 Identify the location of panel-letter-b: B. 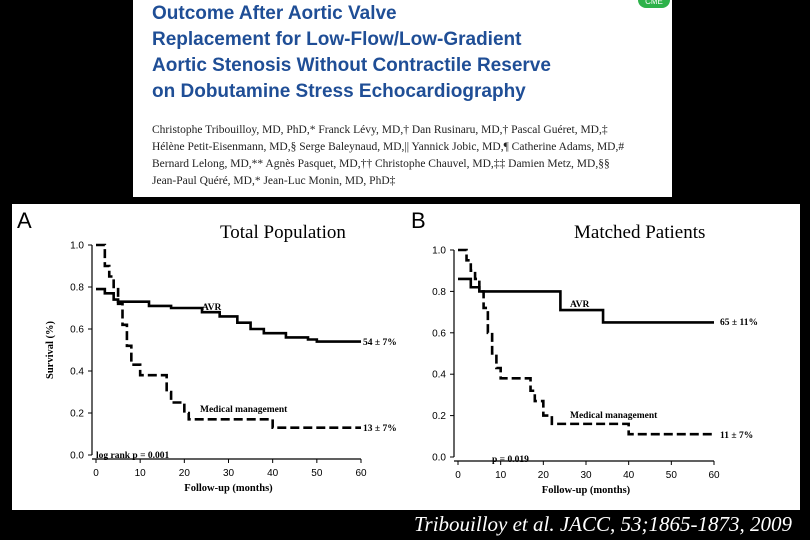
(418, 220).